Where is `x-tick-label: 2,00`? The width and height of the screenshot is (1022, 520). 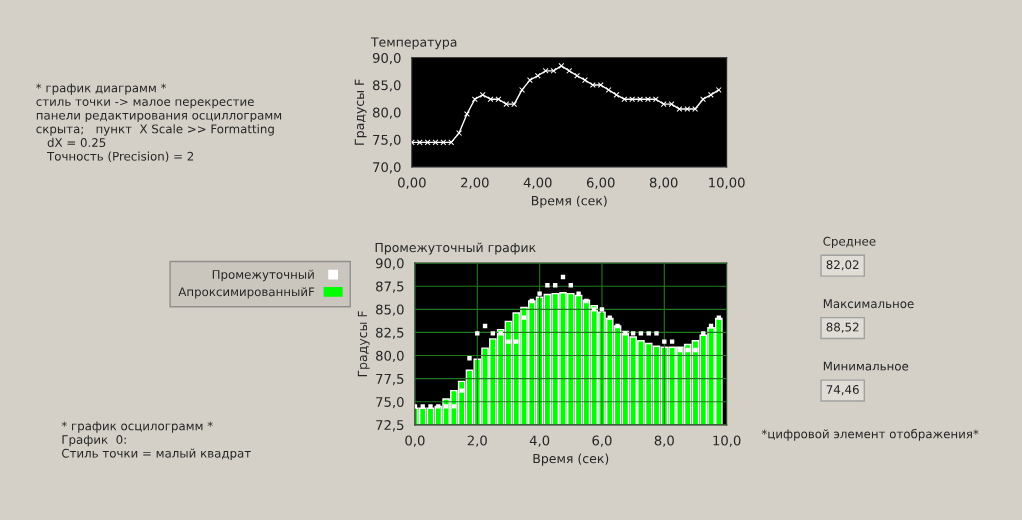
x-tick-label: 2,00 is located at coordinates (475, 183).